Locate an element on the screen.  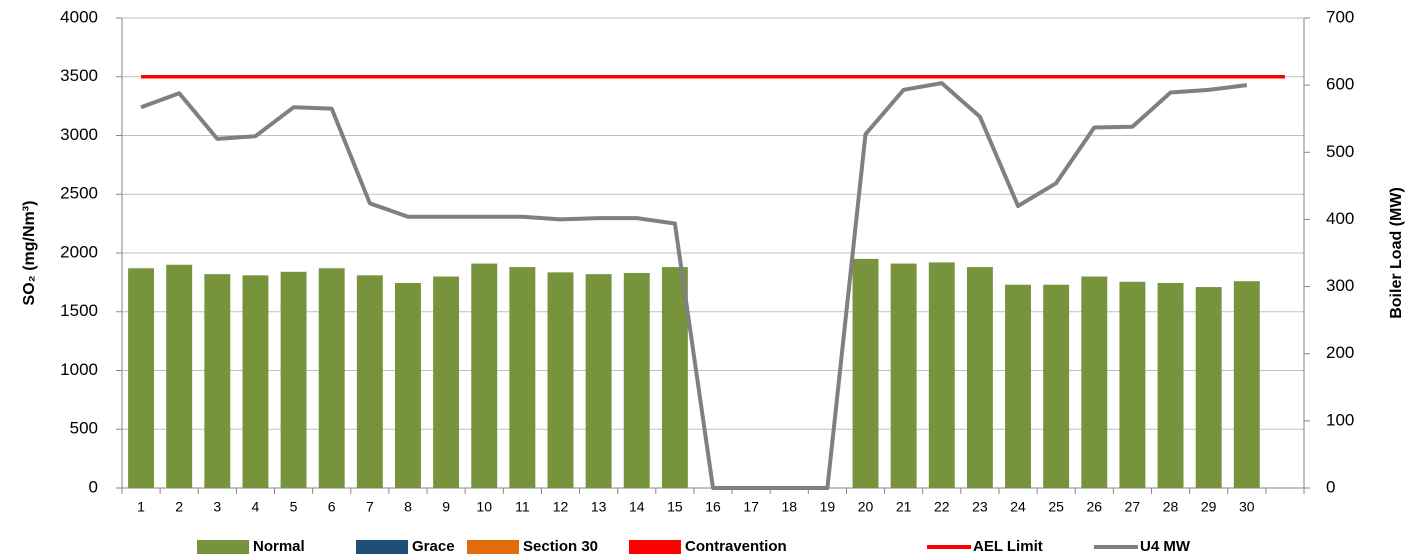
x-tick-label: 19 is located at coordinates (828, 507).